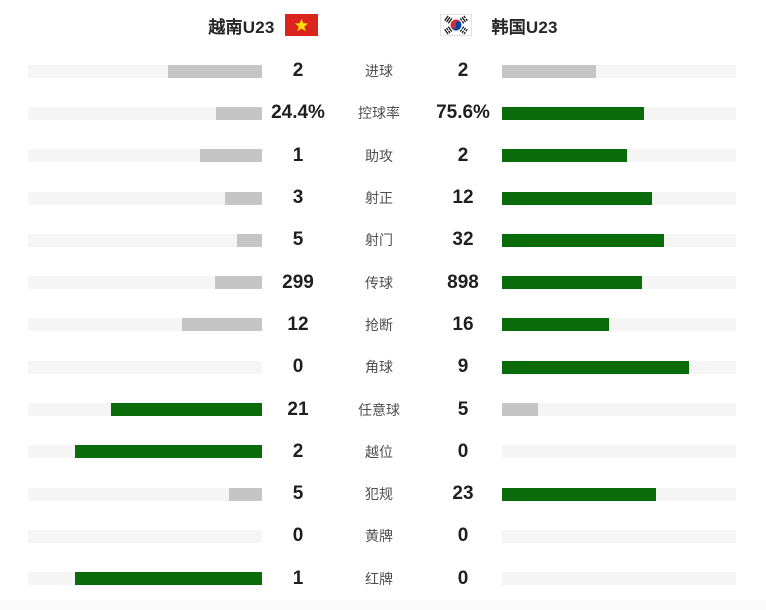 The width and height of the screenshot is (766, 610). I want to click on stat-center: 3 射正 12, so click(382, 198).